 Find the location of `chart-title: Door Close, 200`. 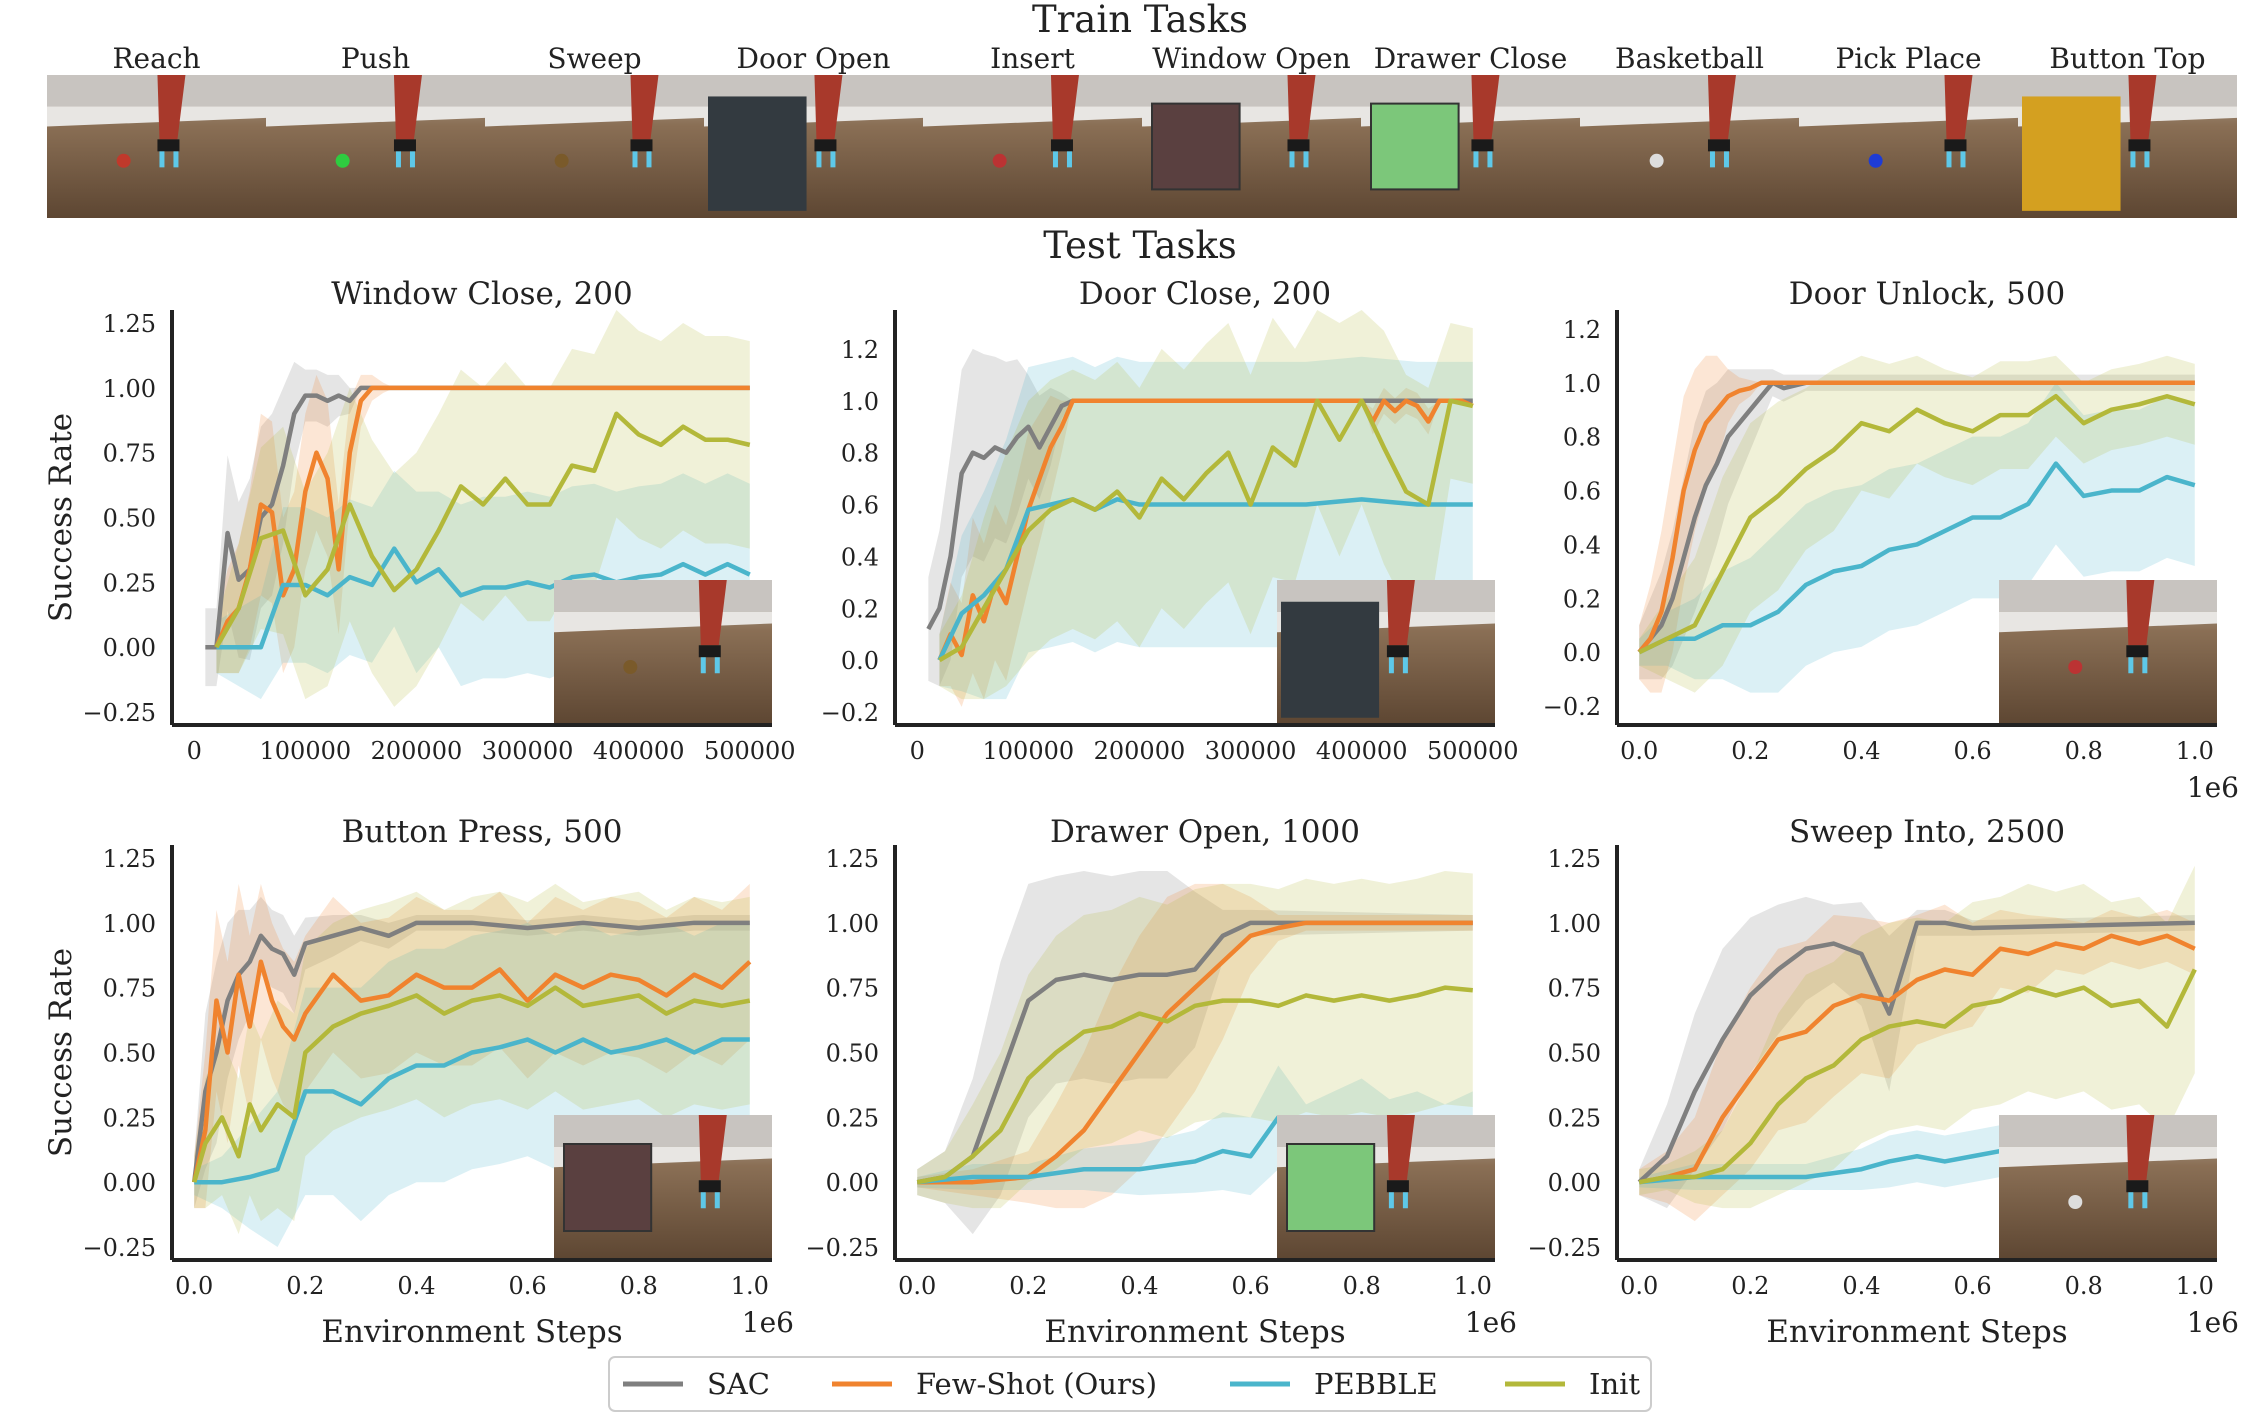

chart-title: Door Close, 200 is located at coordinates (1205, 294).